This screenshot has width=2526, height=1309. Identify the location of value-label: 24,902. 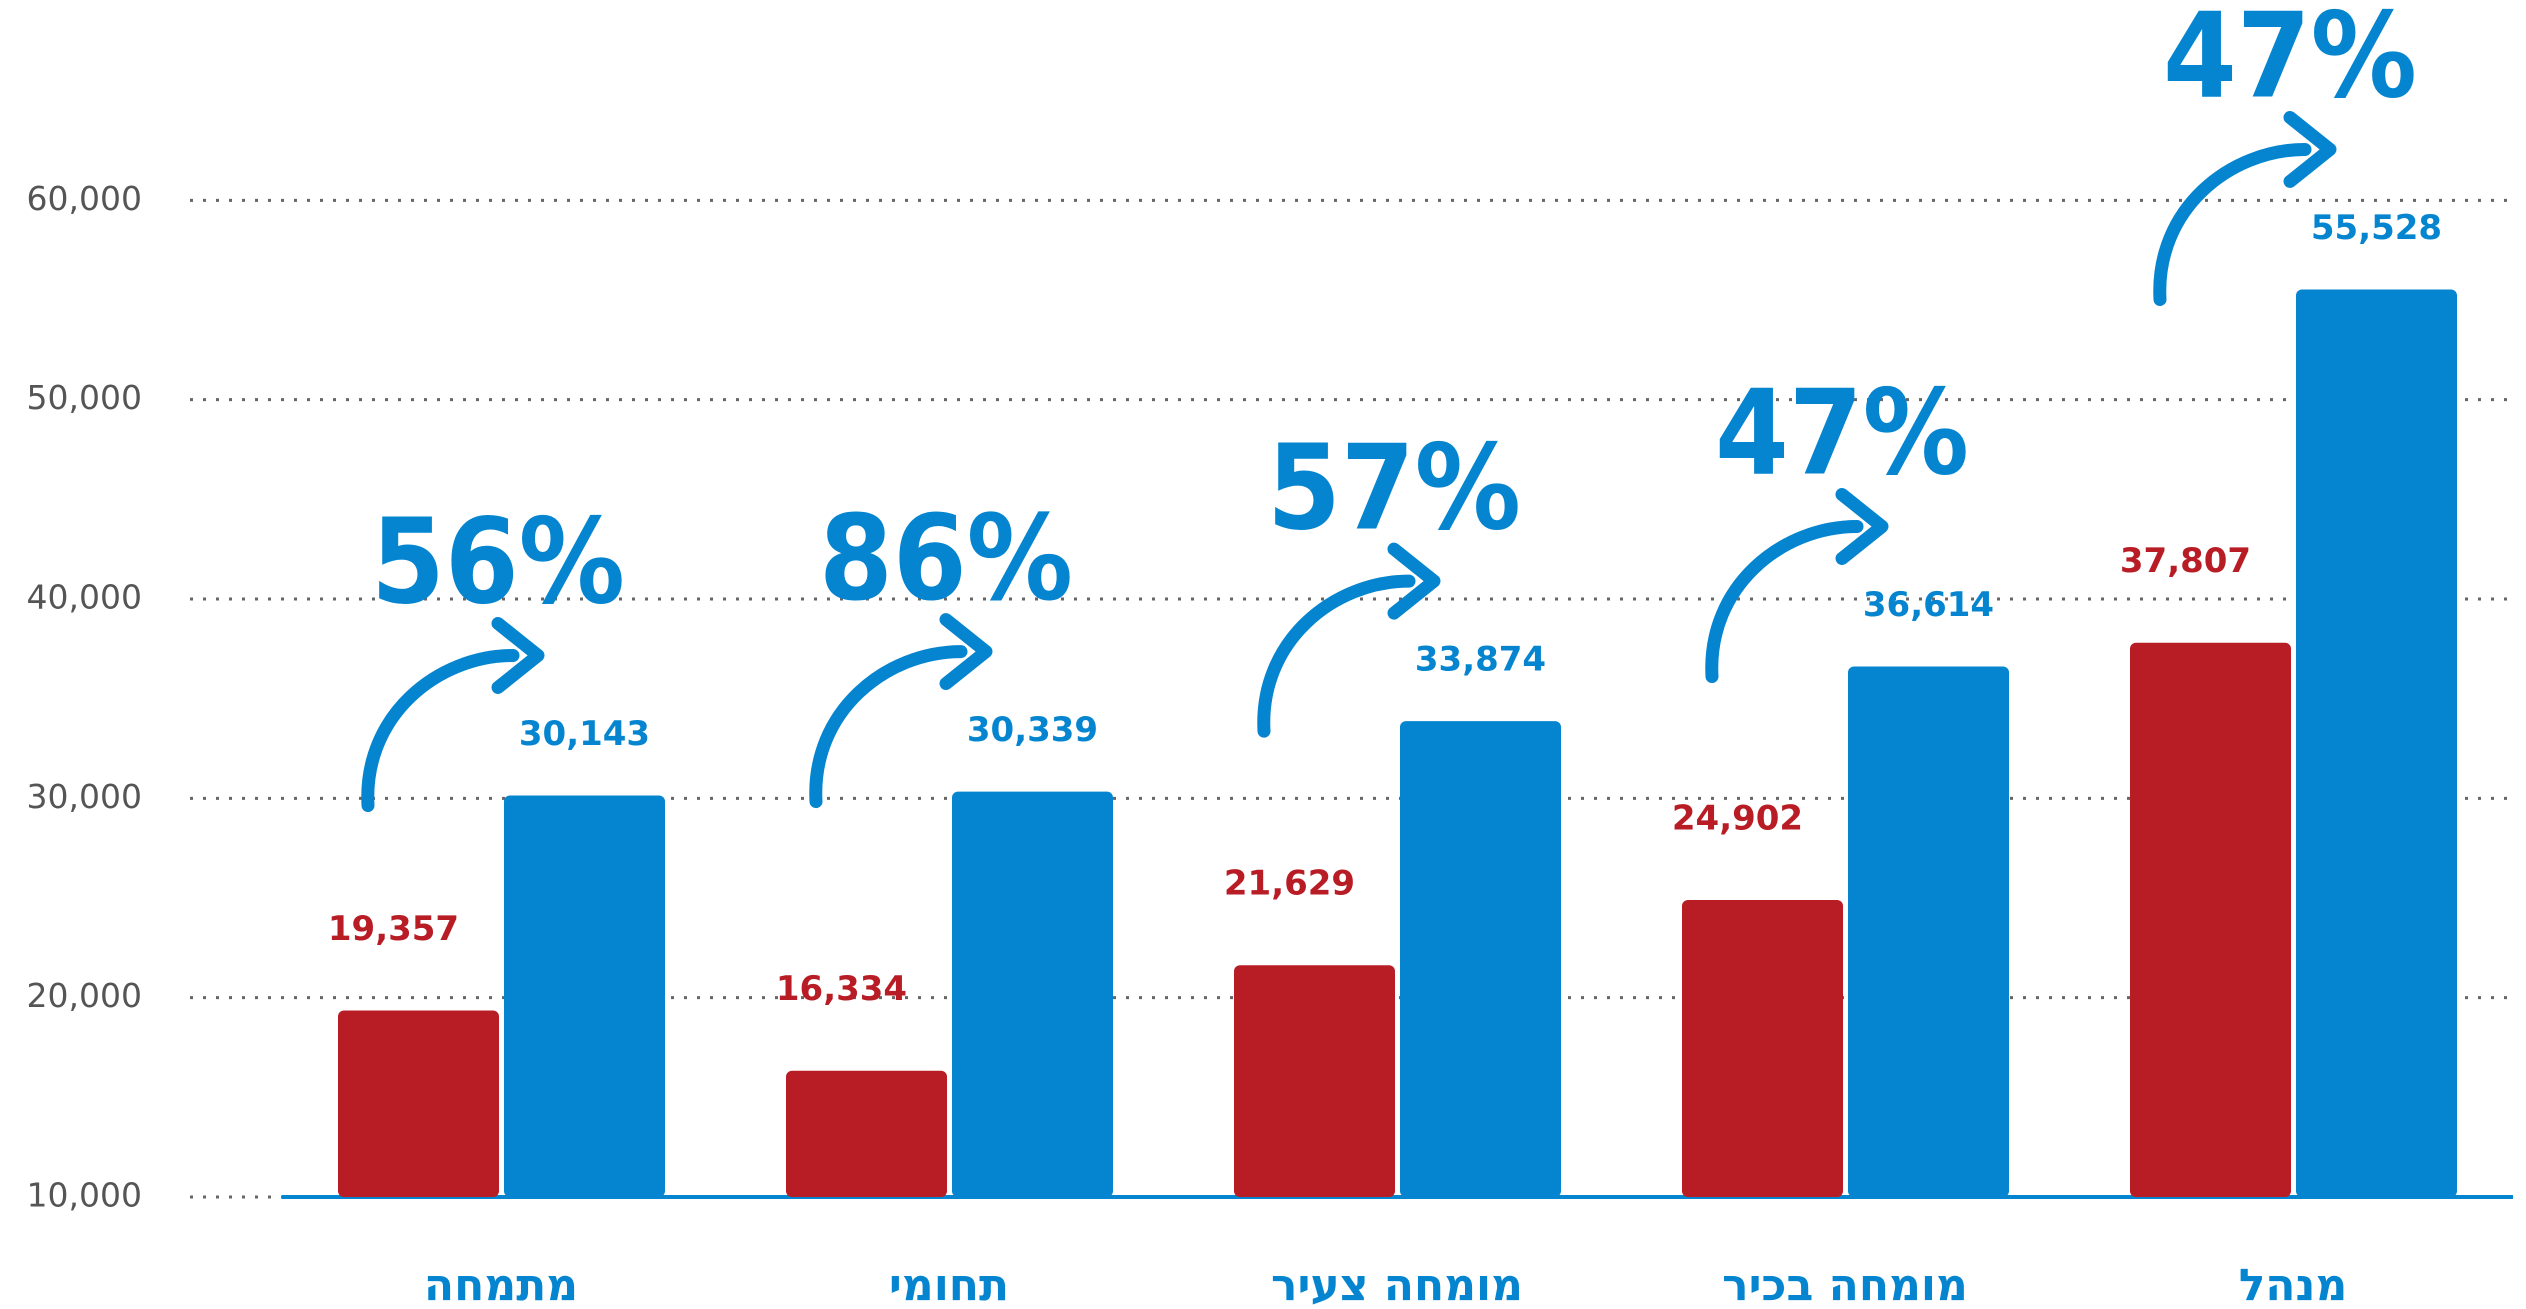
(1737, 818).